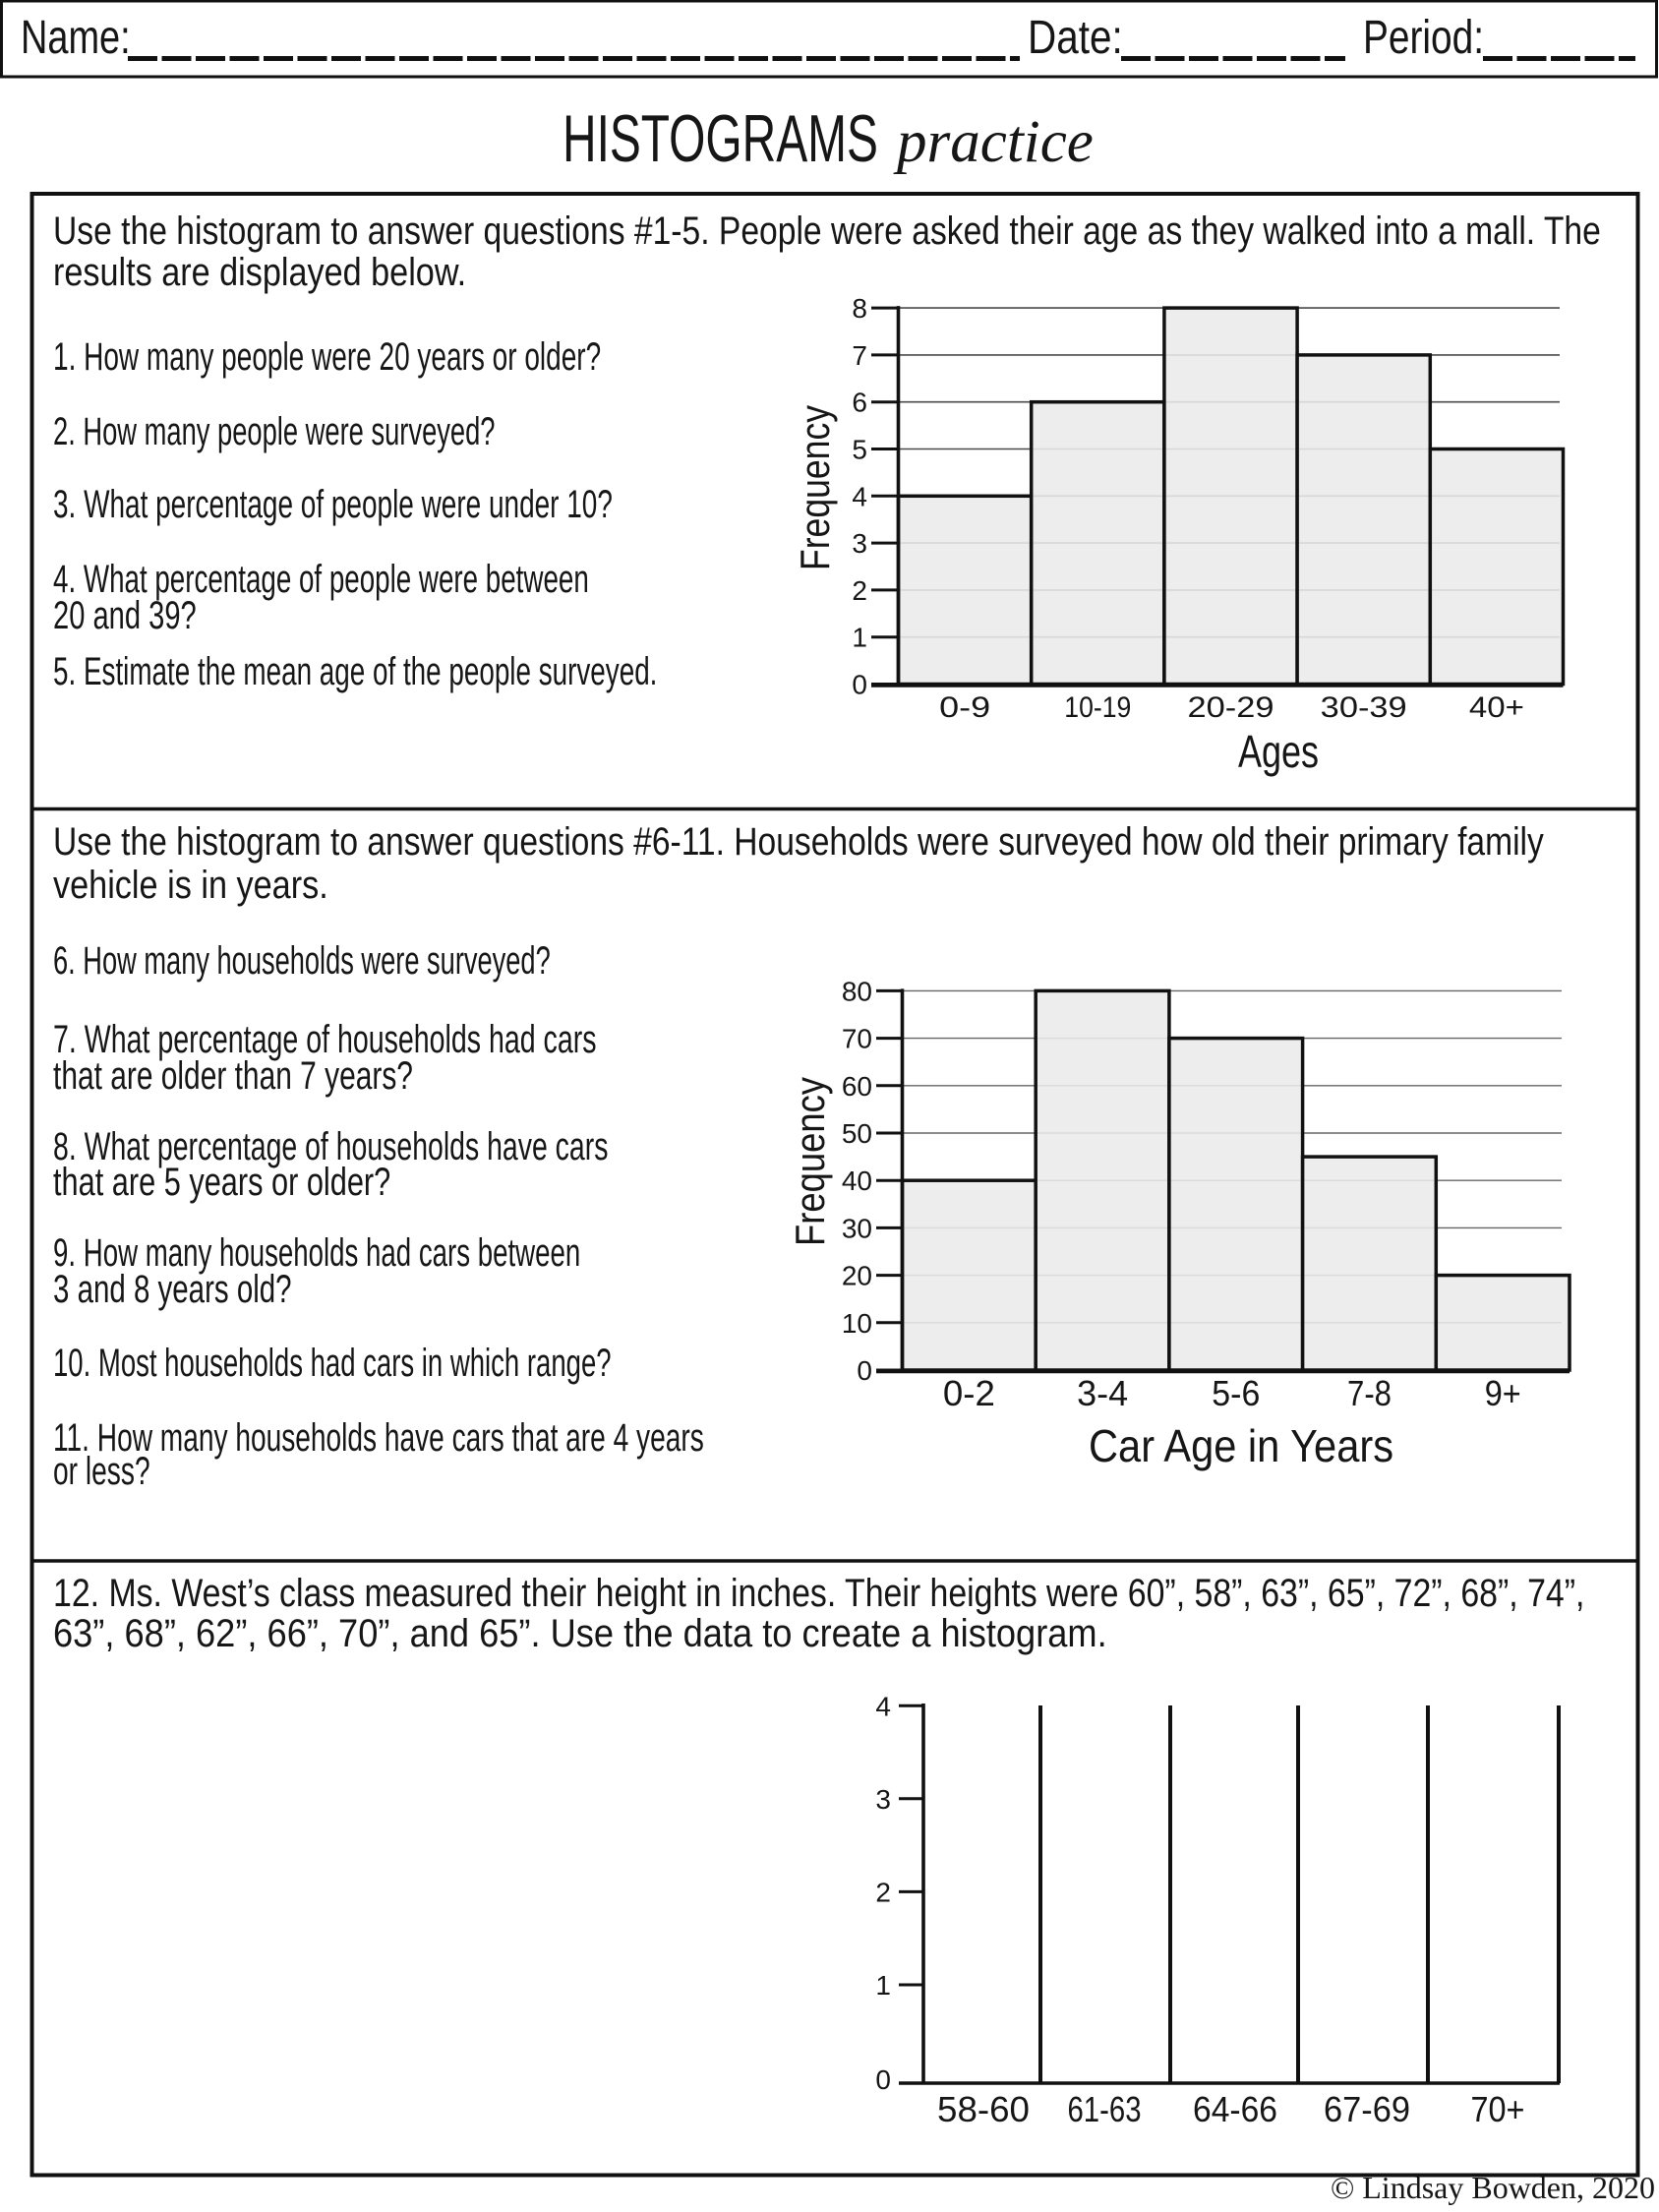  Describe the element at coordinates (859, 355) in the screenshot. I see `svg-text: 7` at that location.